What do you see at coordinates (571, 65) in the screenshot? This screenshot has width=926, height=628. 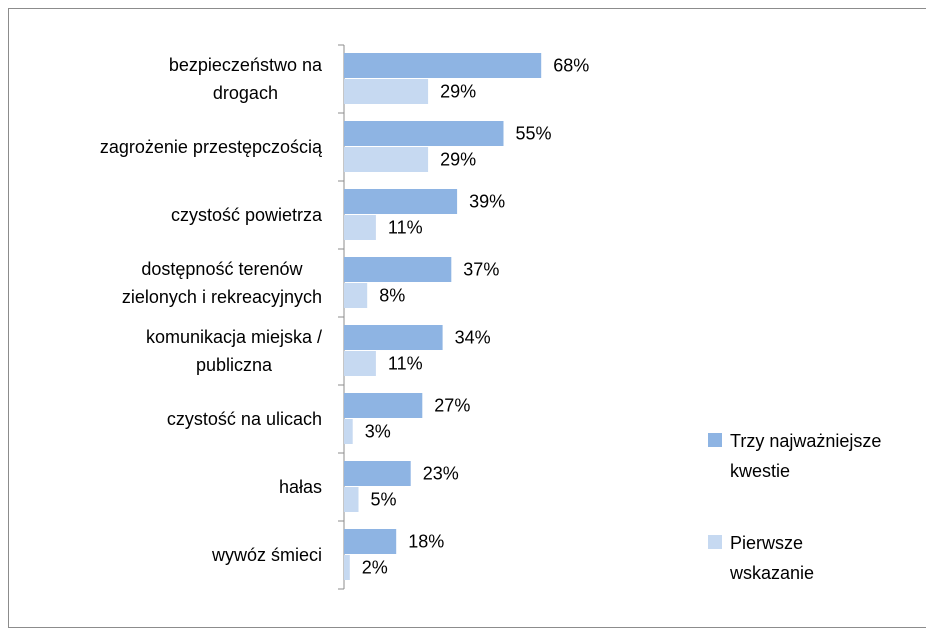 I see `value-label: 68%` at bounding box center [571, 65].